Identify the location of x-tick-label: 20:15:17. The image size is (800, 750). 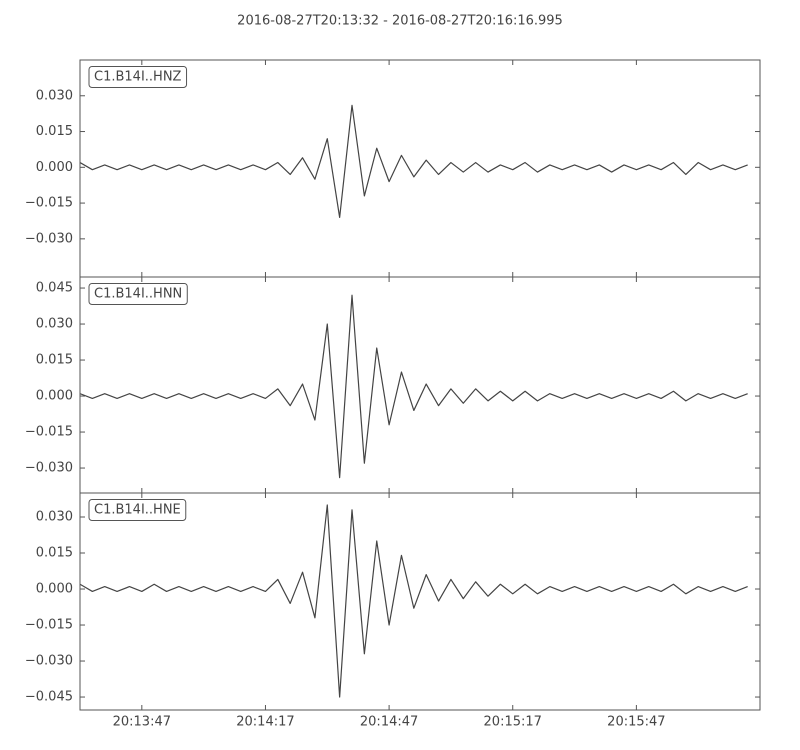
(513, 722).